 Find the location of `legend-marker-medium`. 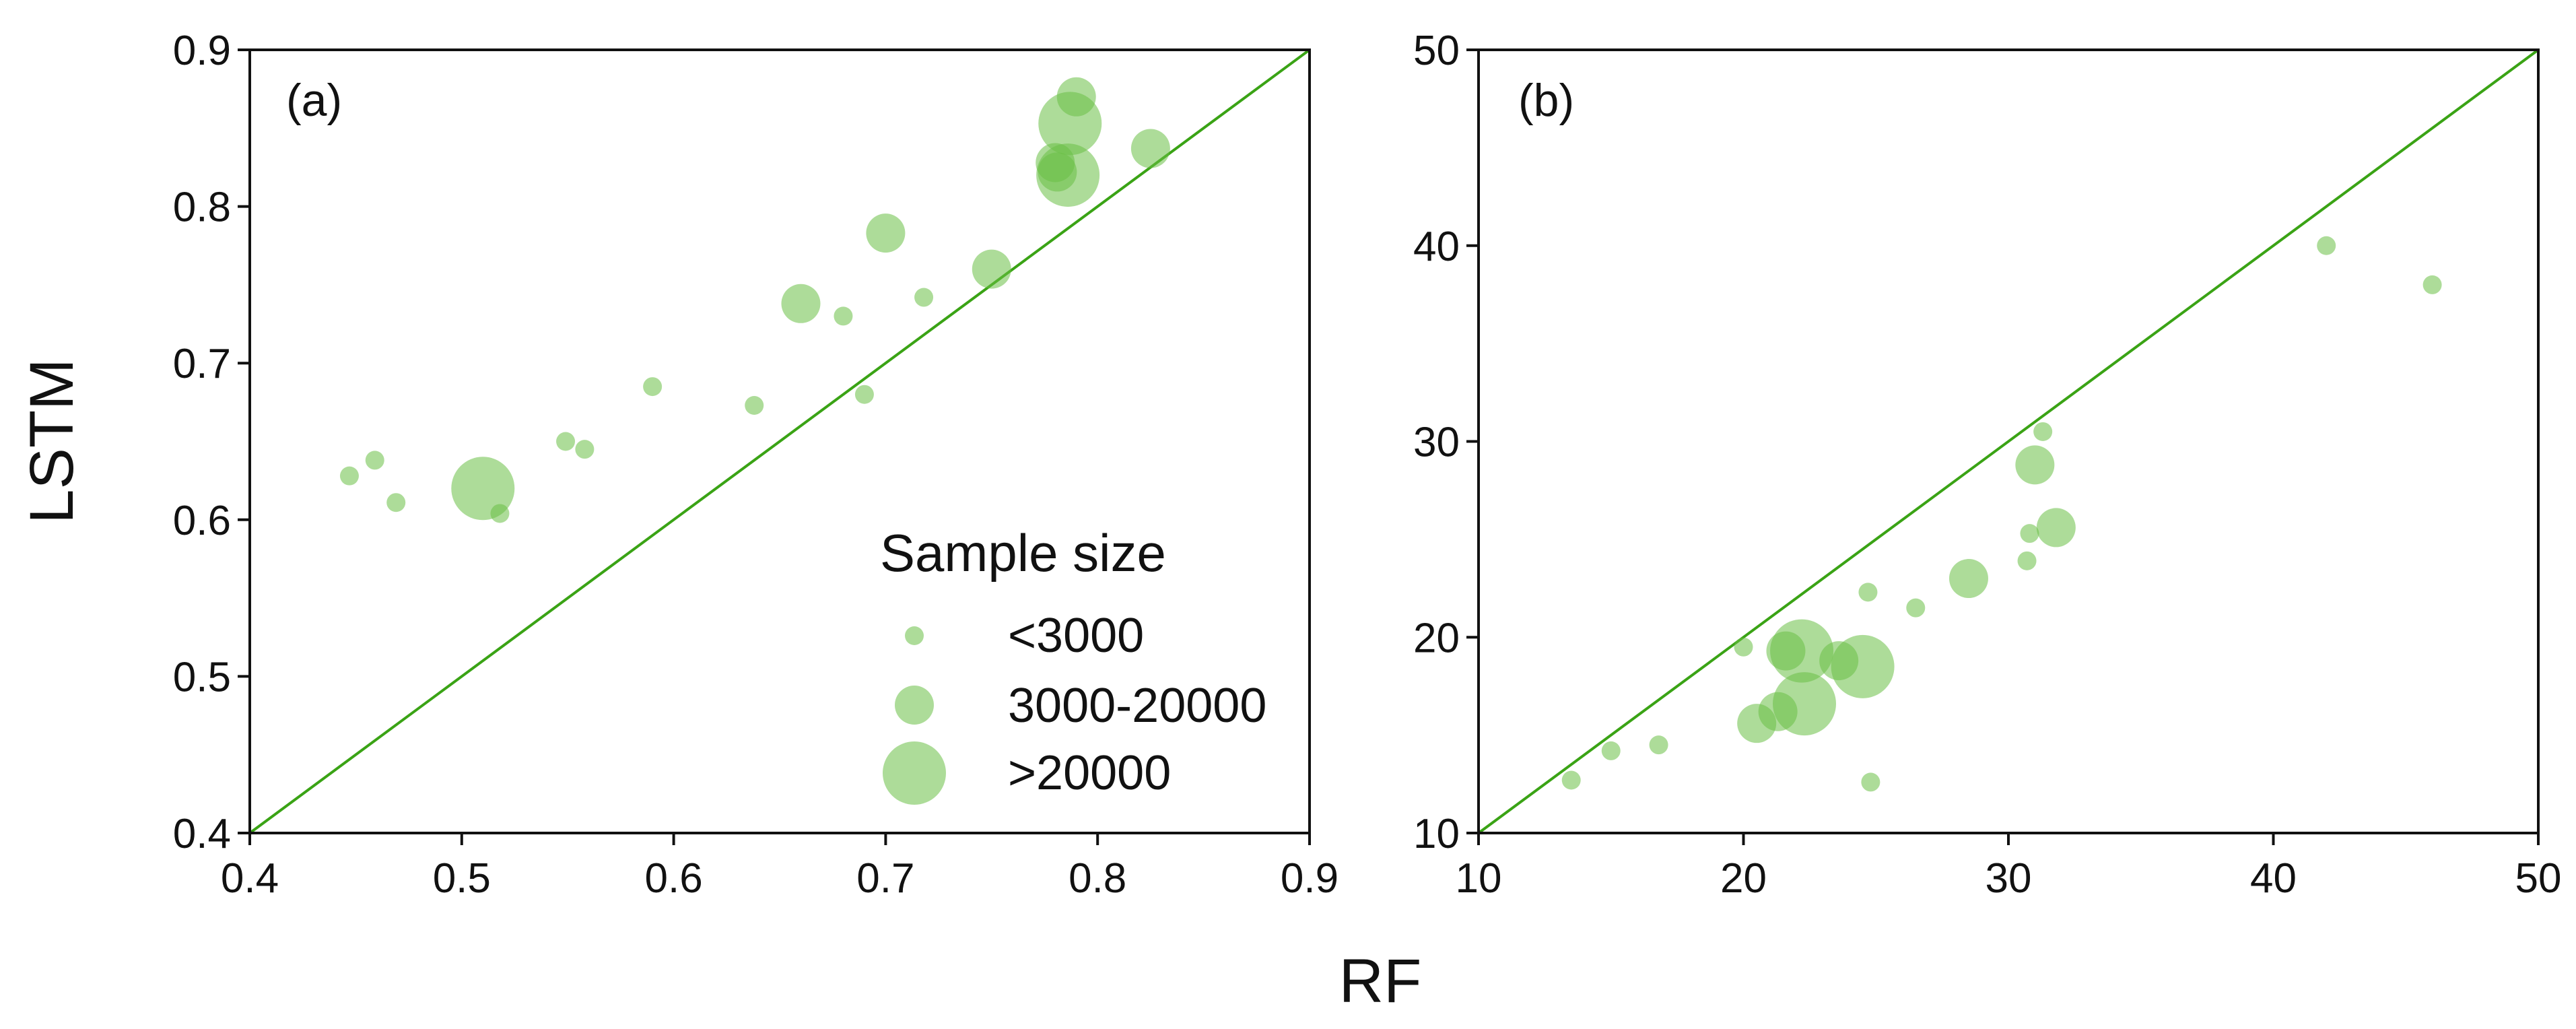

legend-marker-medium is located at coordinates (914, 705).